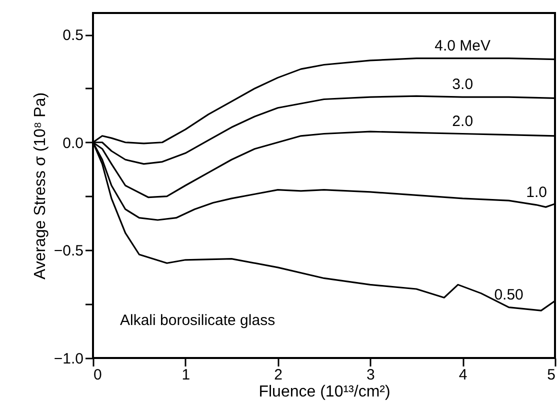  Describe the element at coordinates (462, 45) in the screenshot. I see `series-label: 4.0 MeV` at that location.